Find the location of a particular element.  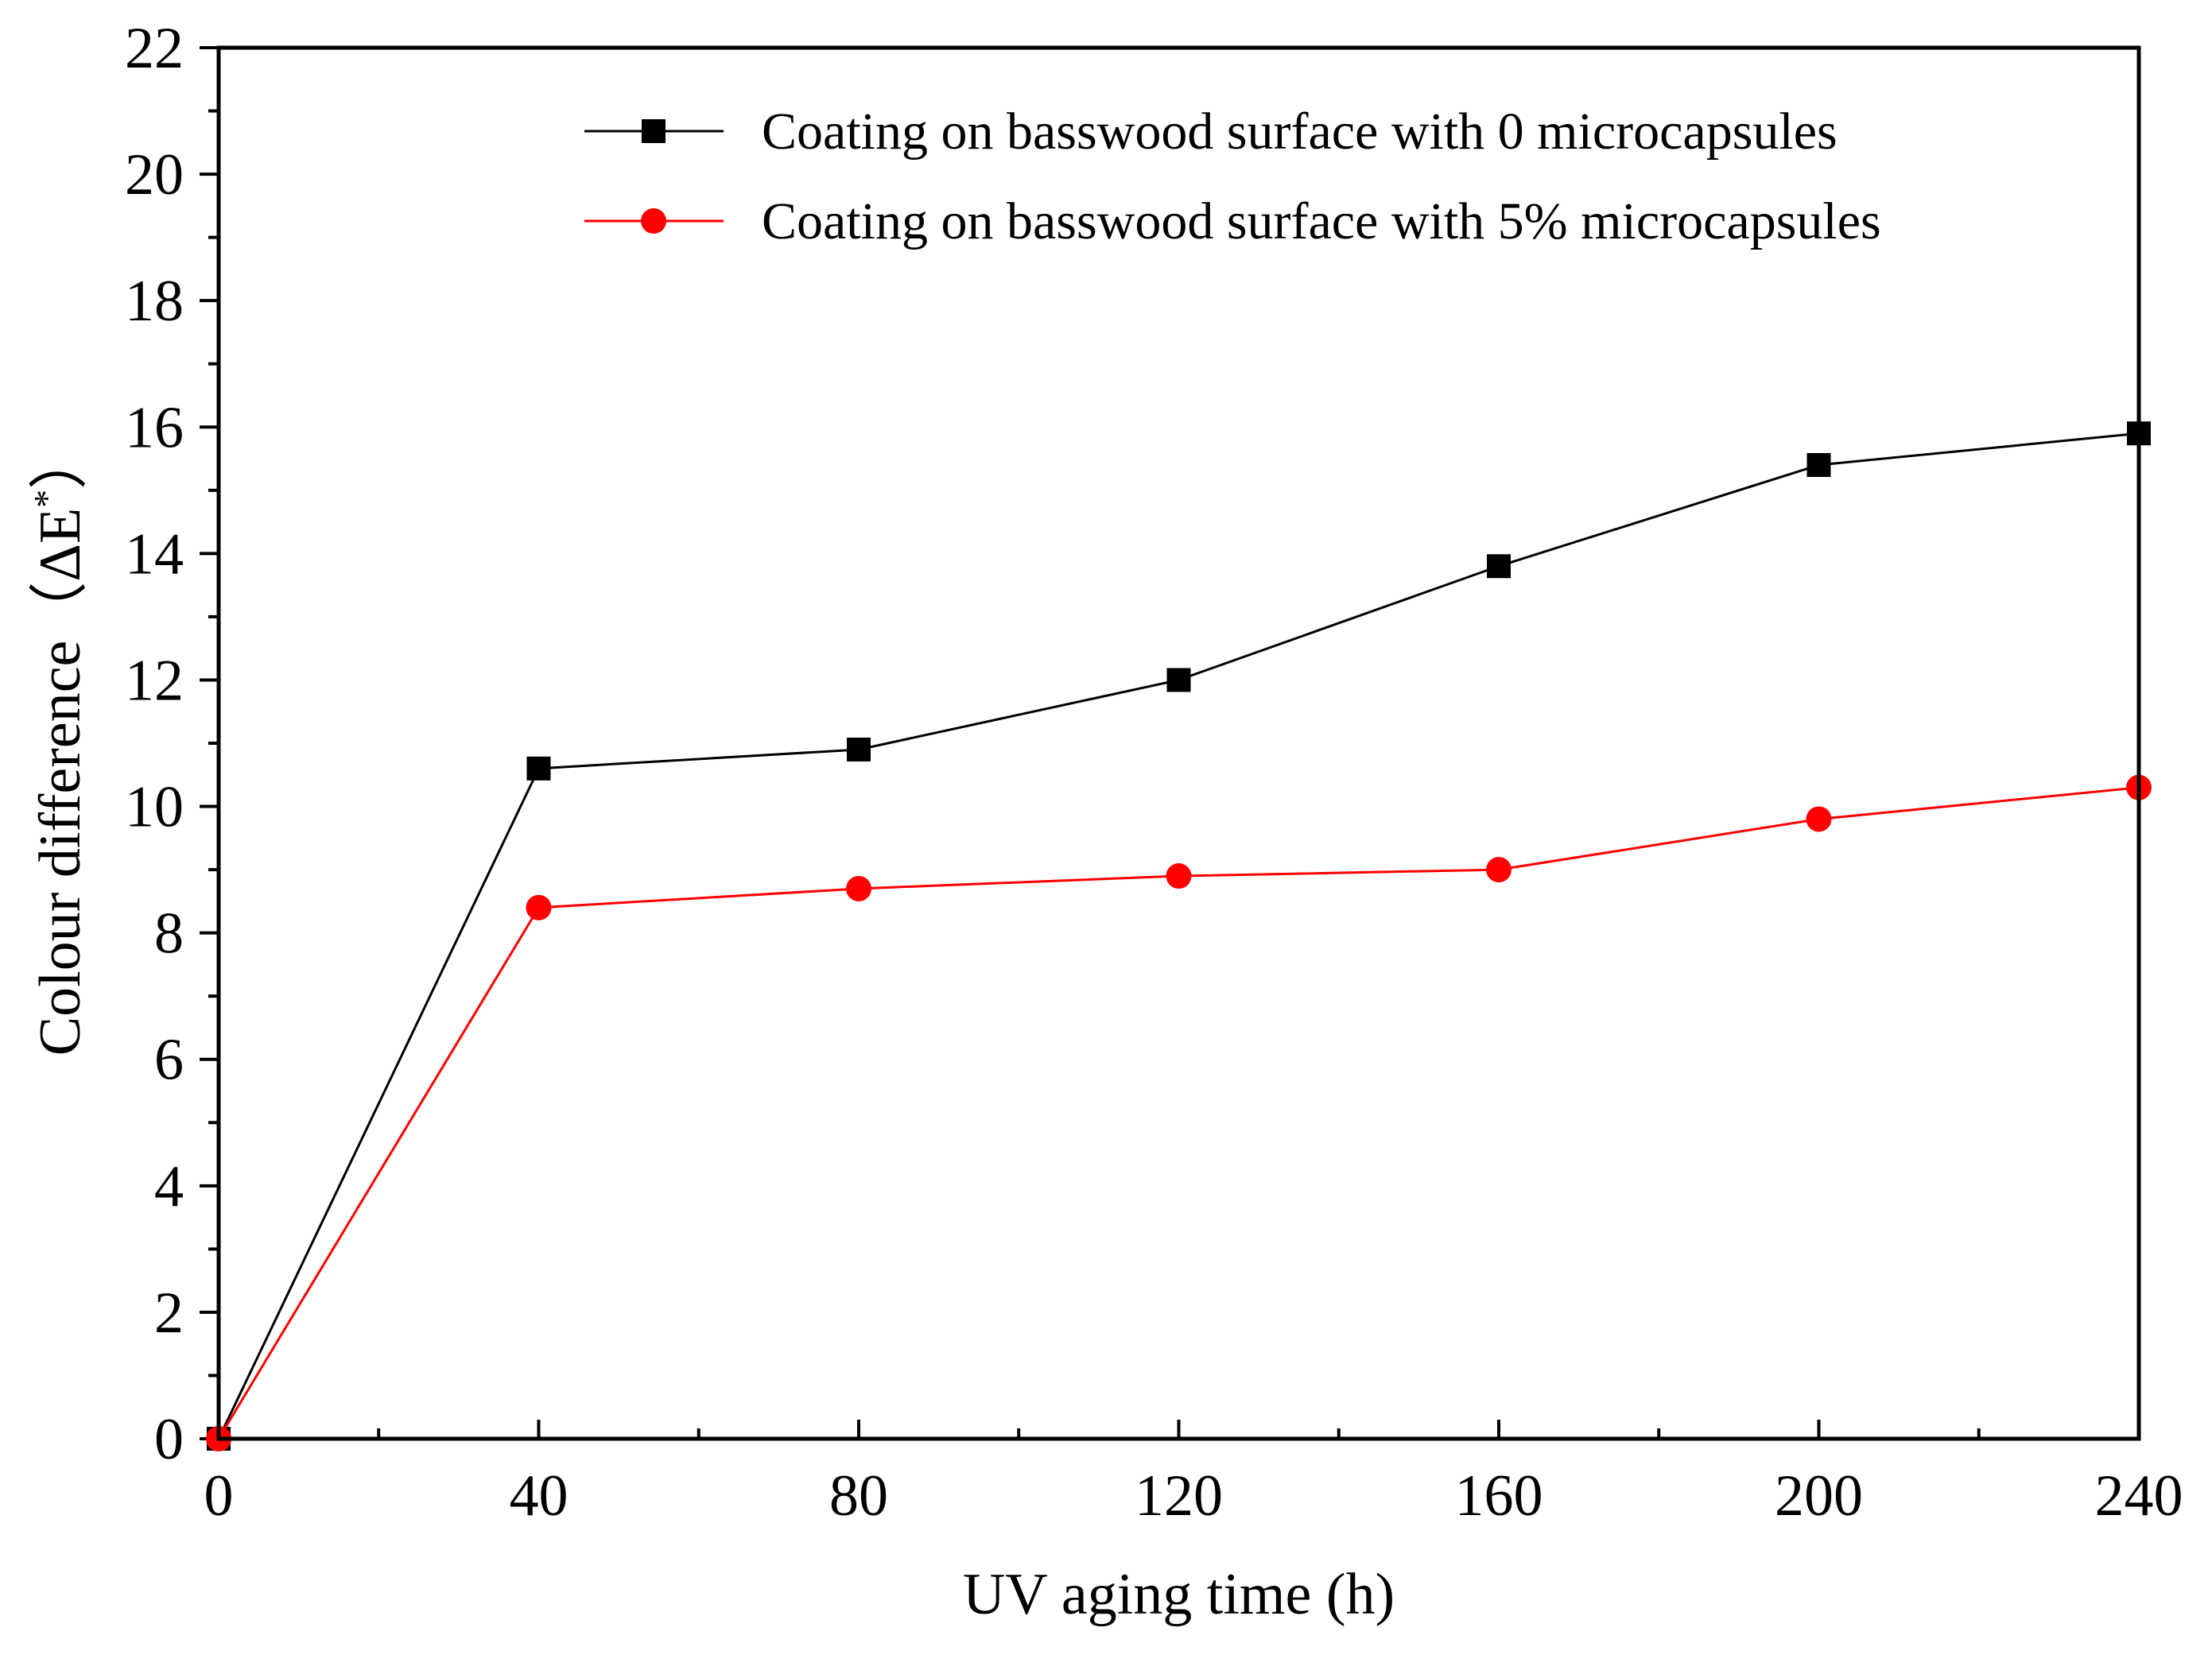

x-axis-title: UV aging time (h) is located at coordinates (1179, 1595).